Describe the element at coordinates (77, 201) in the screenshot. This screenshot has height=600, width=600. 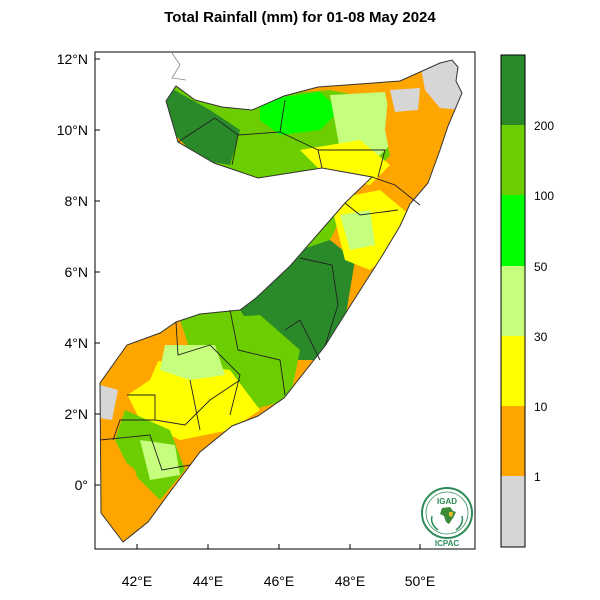
I see `lat-tick-label: 8°N` at that location.